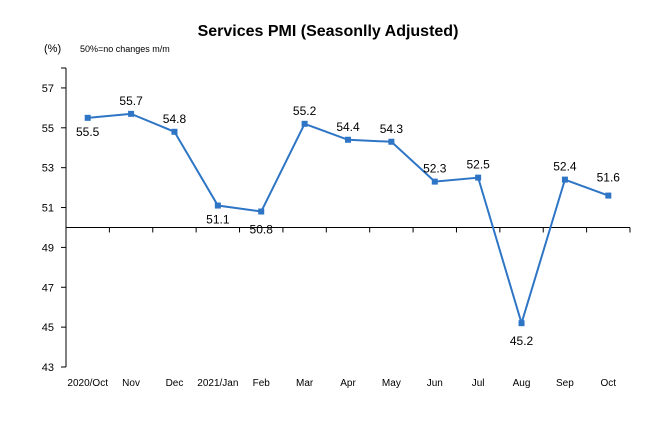 The height and width of the screenshot is (432, 663). What do you see at coordinates (522, 341) in the screenshot?
I see `data-label: 45.2` at bounding box center [522, 341].